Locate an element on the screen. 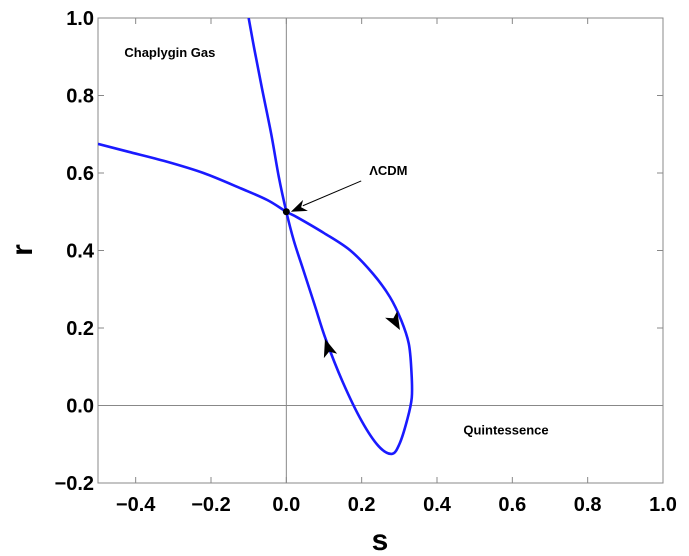 This screenshot has height=556, width=689. x-tick-label: 0.2 is located at coordinates (362, 505).